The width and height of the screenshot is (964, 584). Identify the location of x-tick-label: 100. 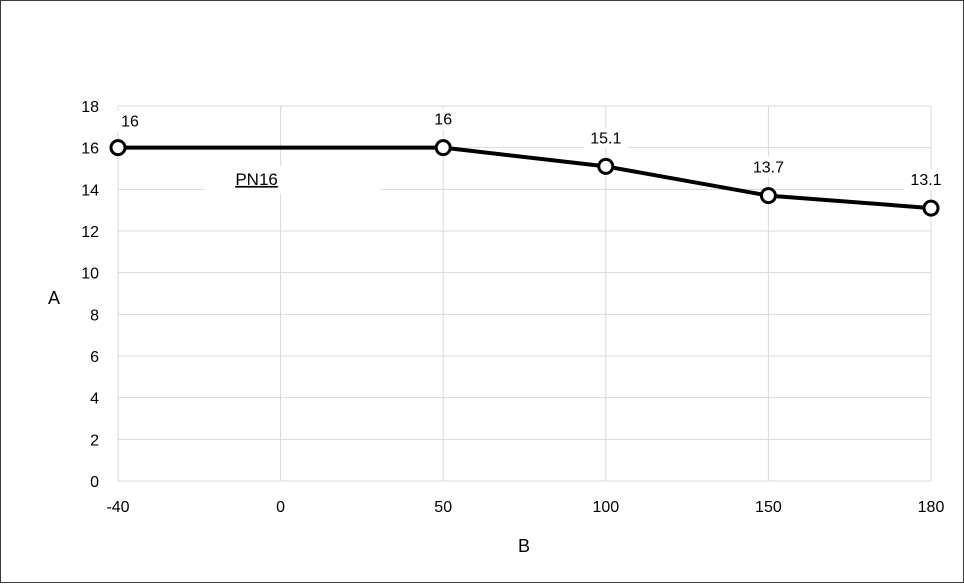
(605, 507).